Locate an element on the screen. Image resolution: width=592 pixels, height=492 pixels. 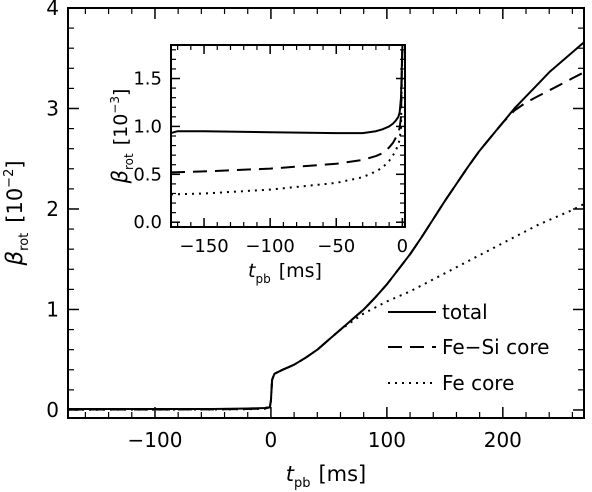
y-tick-label: 0 is located at coordinates (52, 410).